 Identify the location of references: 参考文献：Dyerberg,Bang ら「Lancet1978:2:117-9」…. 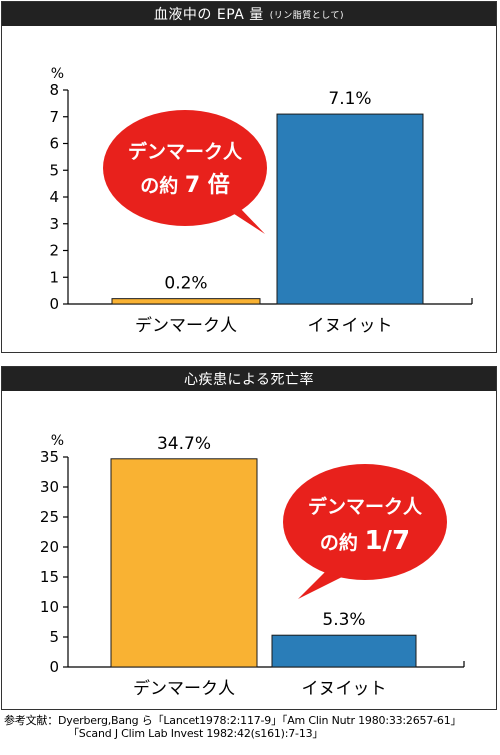
(251, 727).